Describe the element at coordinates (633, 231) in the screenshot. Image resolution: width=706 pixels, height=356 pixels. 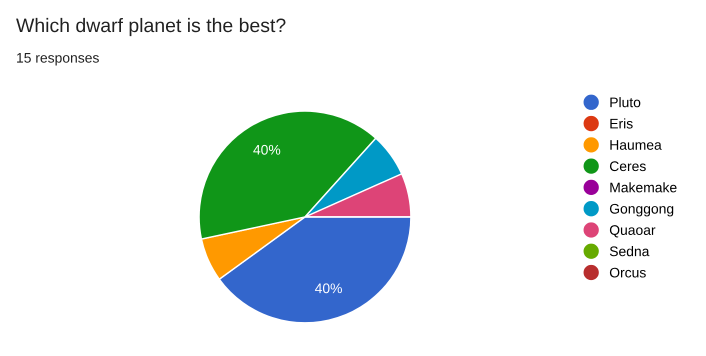
I see `legend-label: Quaoar` at that location.